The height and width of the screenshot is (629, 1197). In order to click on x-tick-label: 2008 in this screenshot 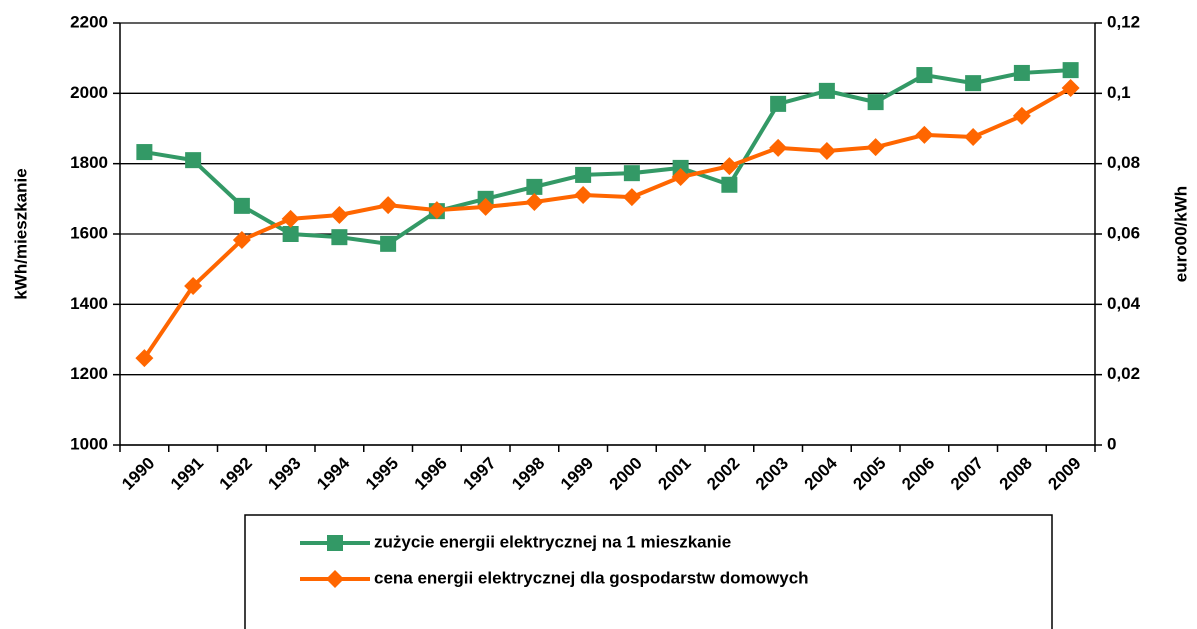, I will do `click(1016, 474)`.